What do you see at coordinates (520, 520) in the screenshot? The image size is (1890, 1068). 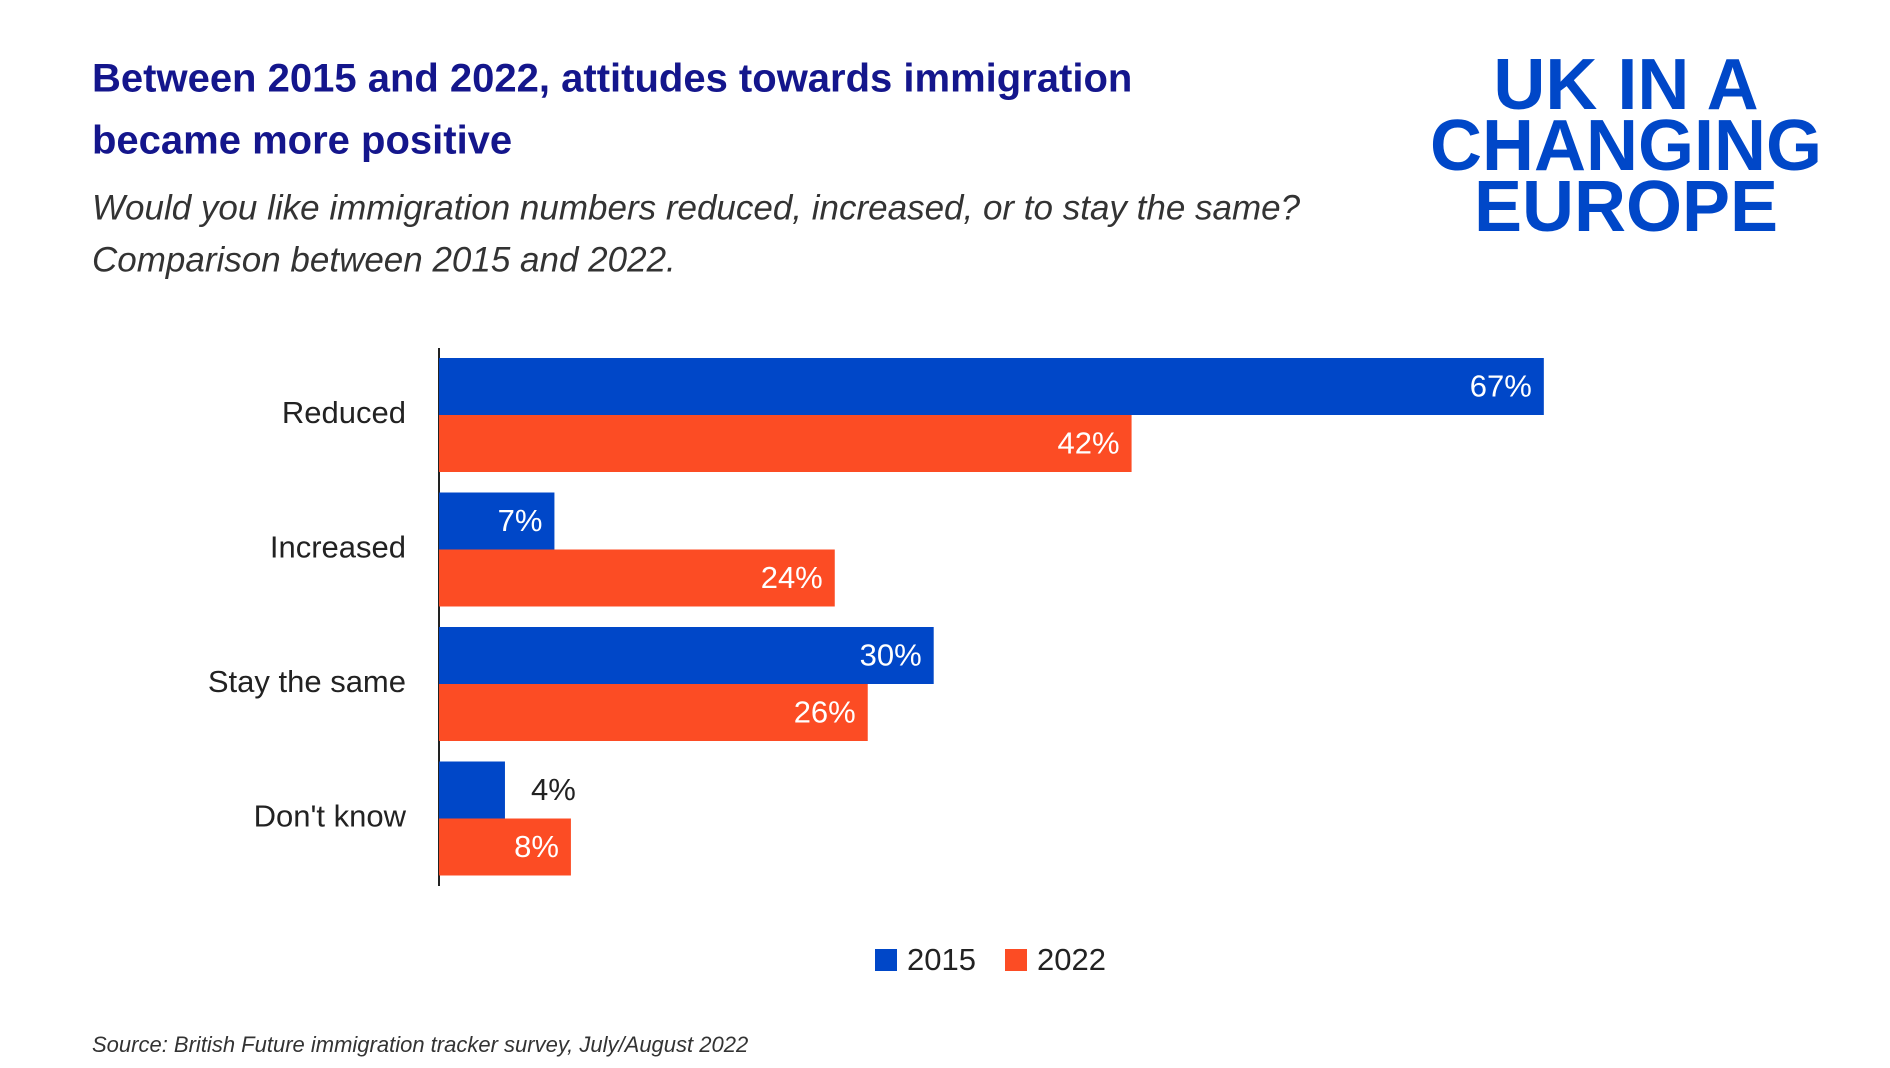 I see `value-label: 7%` at bounding box center [520, 520].